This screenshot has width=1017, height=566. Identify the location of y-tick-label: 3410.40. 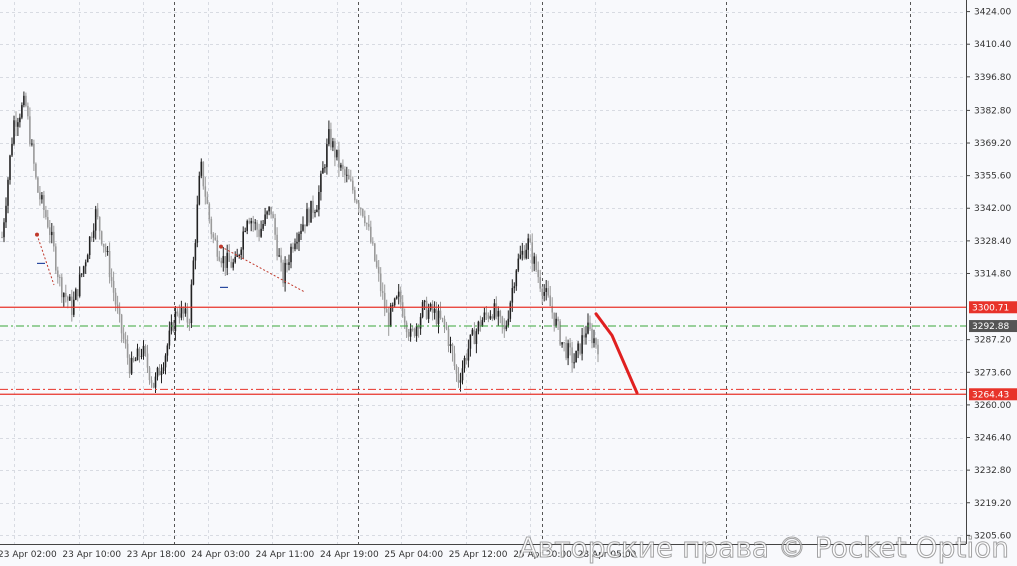
(992, 45).